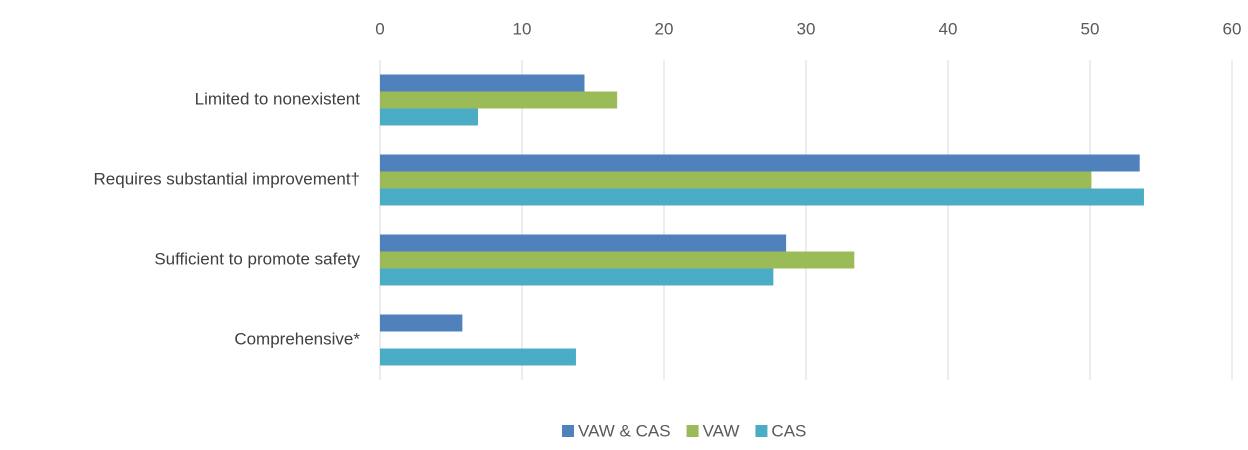 This screenshot has height=450, width=1248. What do you see at coordinates (788, 430) in the screenshot?
I see `legend-label: CAS` at bounding box center [788, 430].